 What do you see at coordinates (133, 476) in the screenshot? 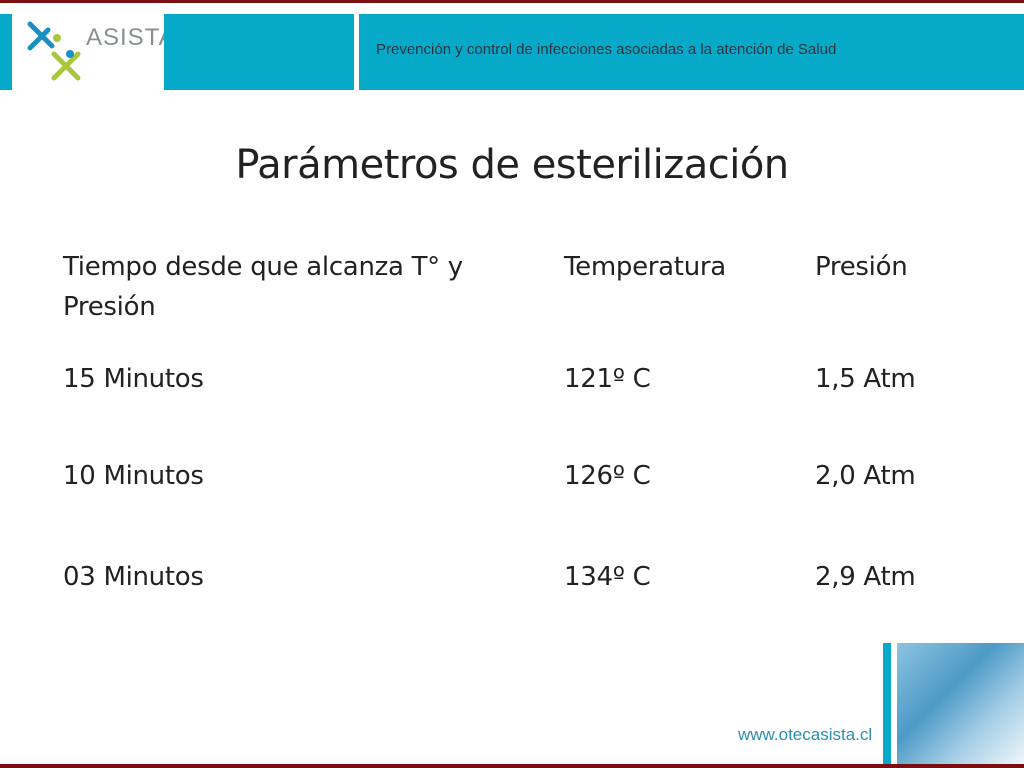
I see `row2-time: 10 Minutos` at bounding box center [133, 476].